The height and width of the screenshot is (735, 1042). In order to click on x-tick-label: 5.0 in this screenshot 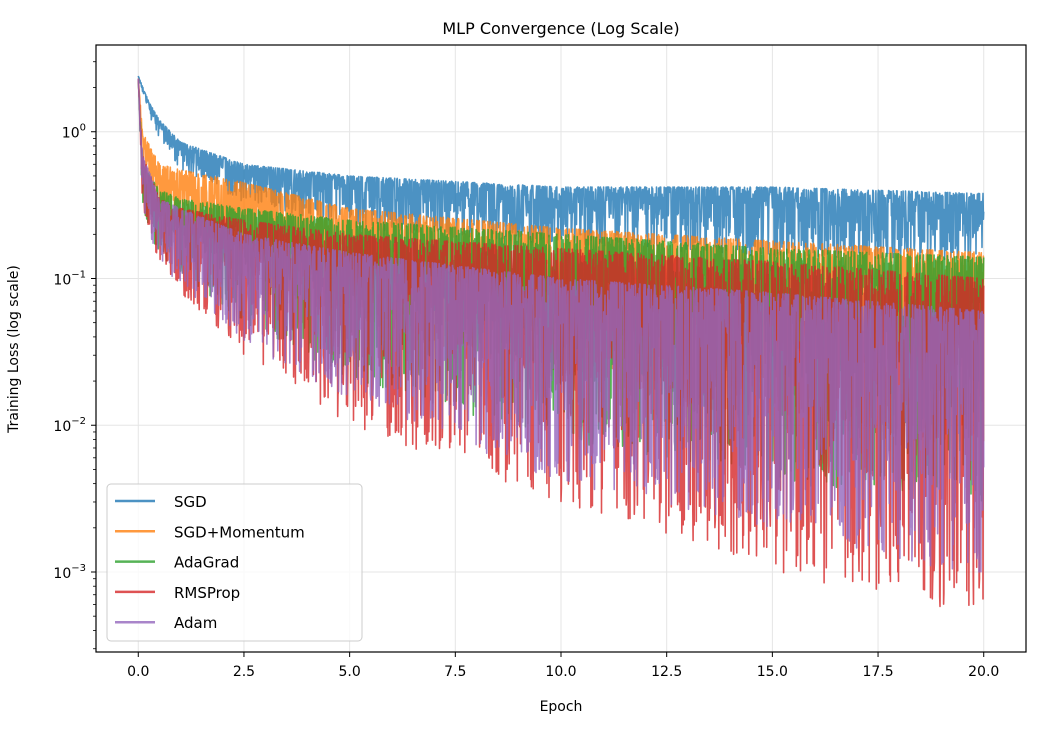, I will do `click(350, 672)`.